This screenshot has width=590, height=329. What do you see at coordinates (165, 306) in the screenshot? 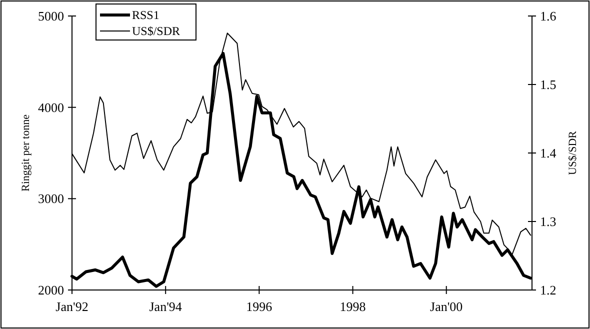
I see `x-tick-label: Jan'94` at bounding box center [165, 306].